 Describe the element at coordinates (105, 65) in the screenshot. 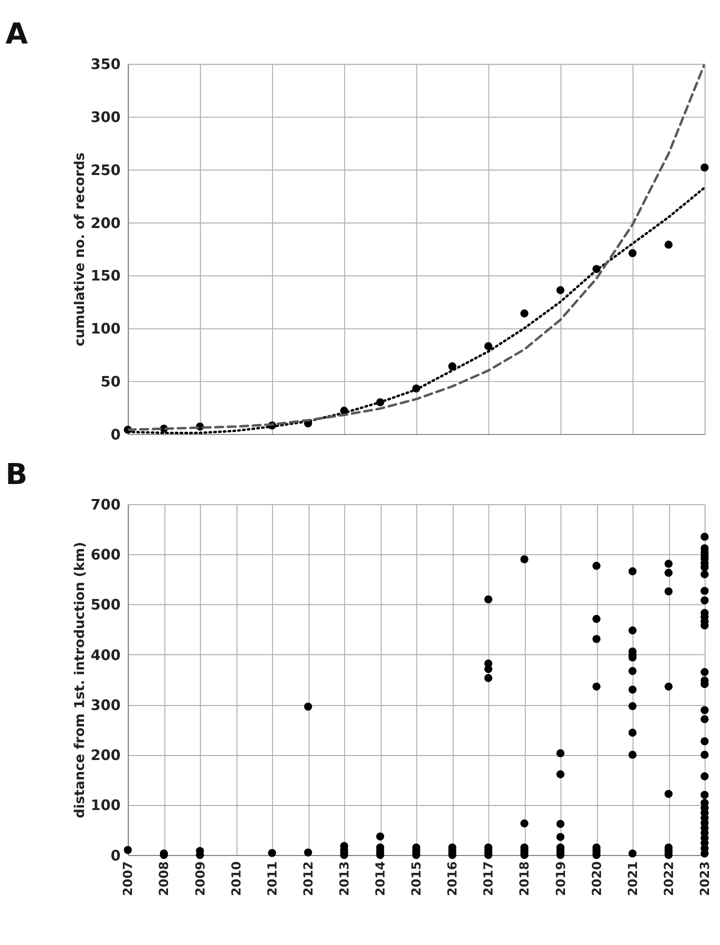

I see `y-tick-label: 350` at that location.